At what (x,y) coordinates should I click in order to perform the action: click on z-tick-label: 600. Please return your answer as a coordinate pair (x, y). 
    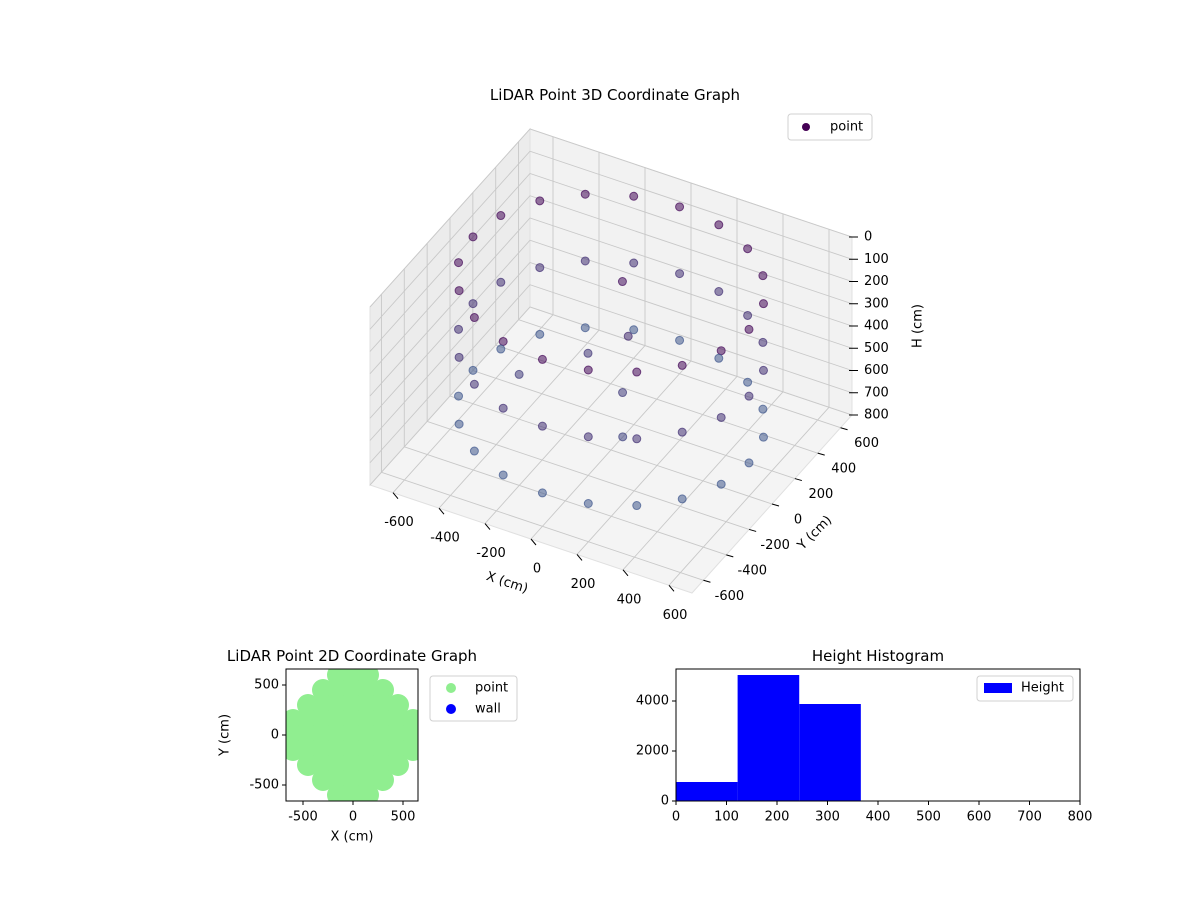
    Looking at the image, I should click on (876, 370).